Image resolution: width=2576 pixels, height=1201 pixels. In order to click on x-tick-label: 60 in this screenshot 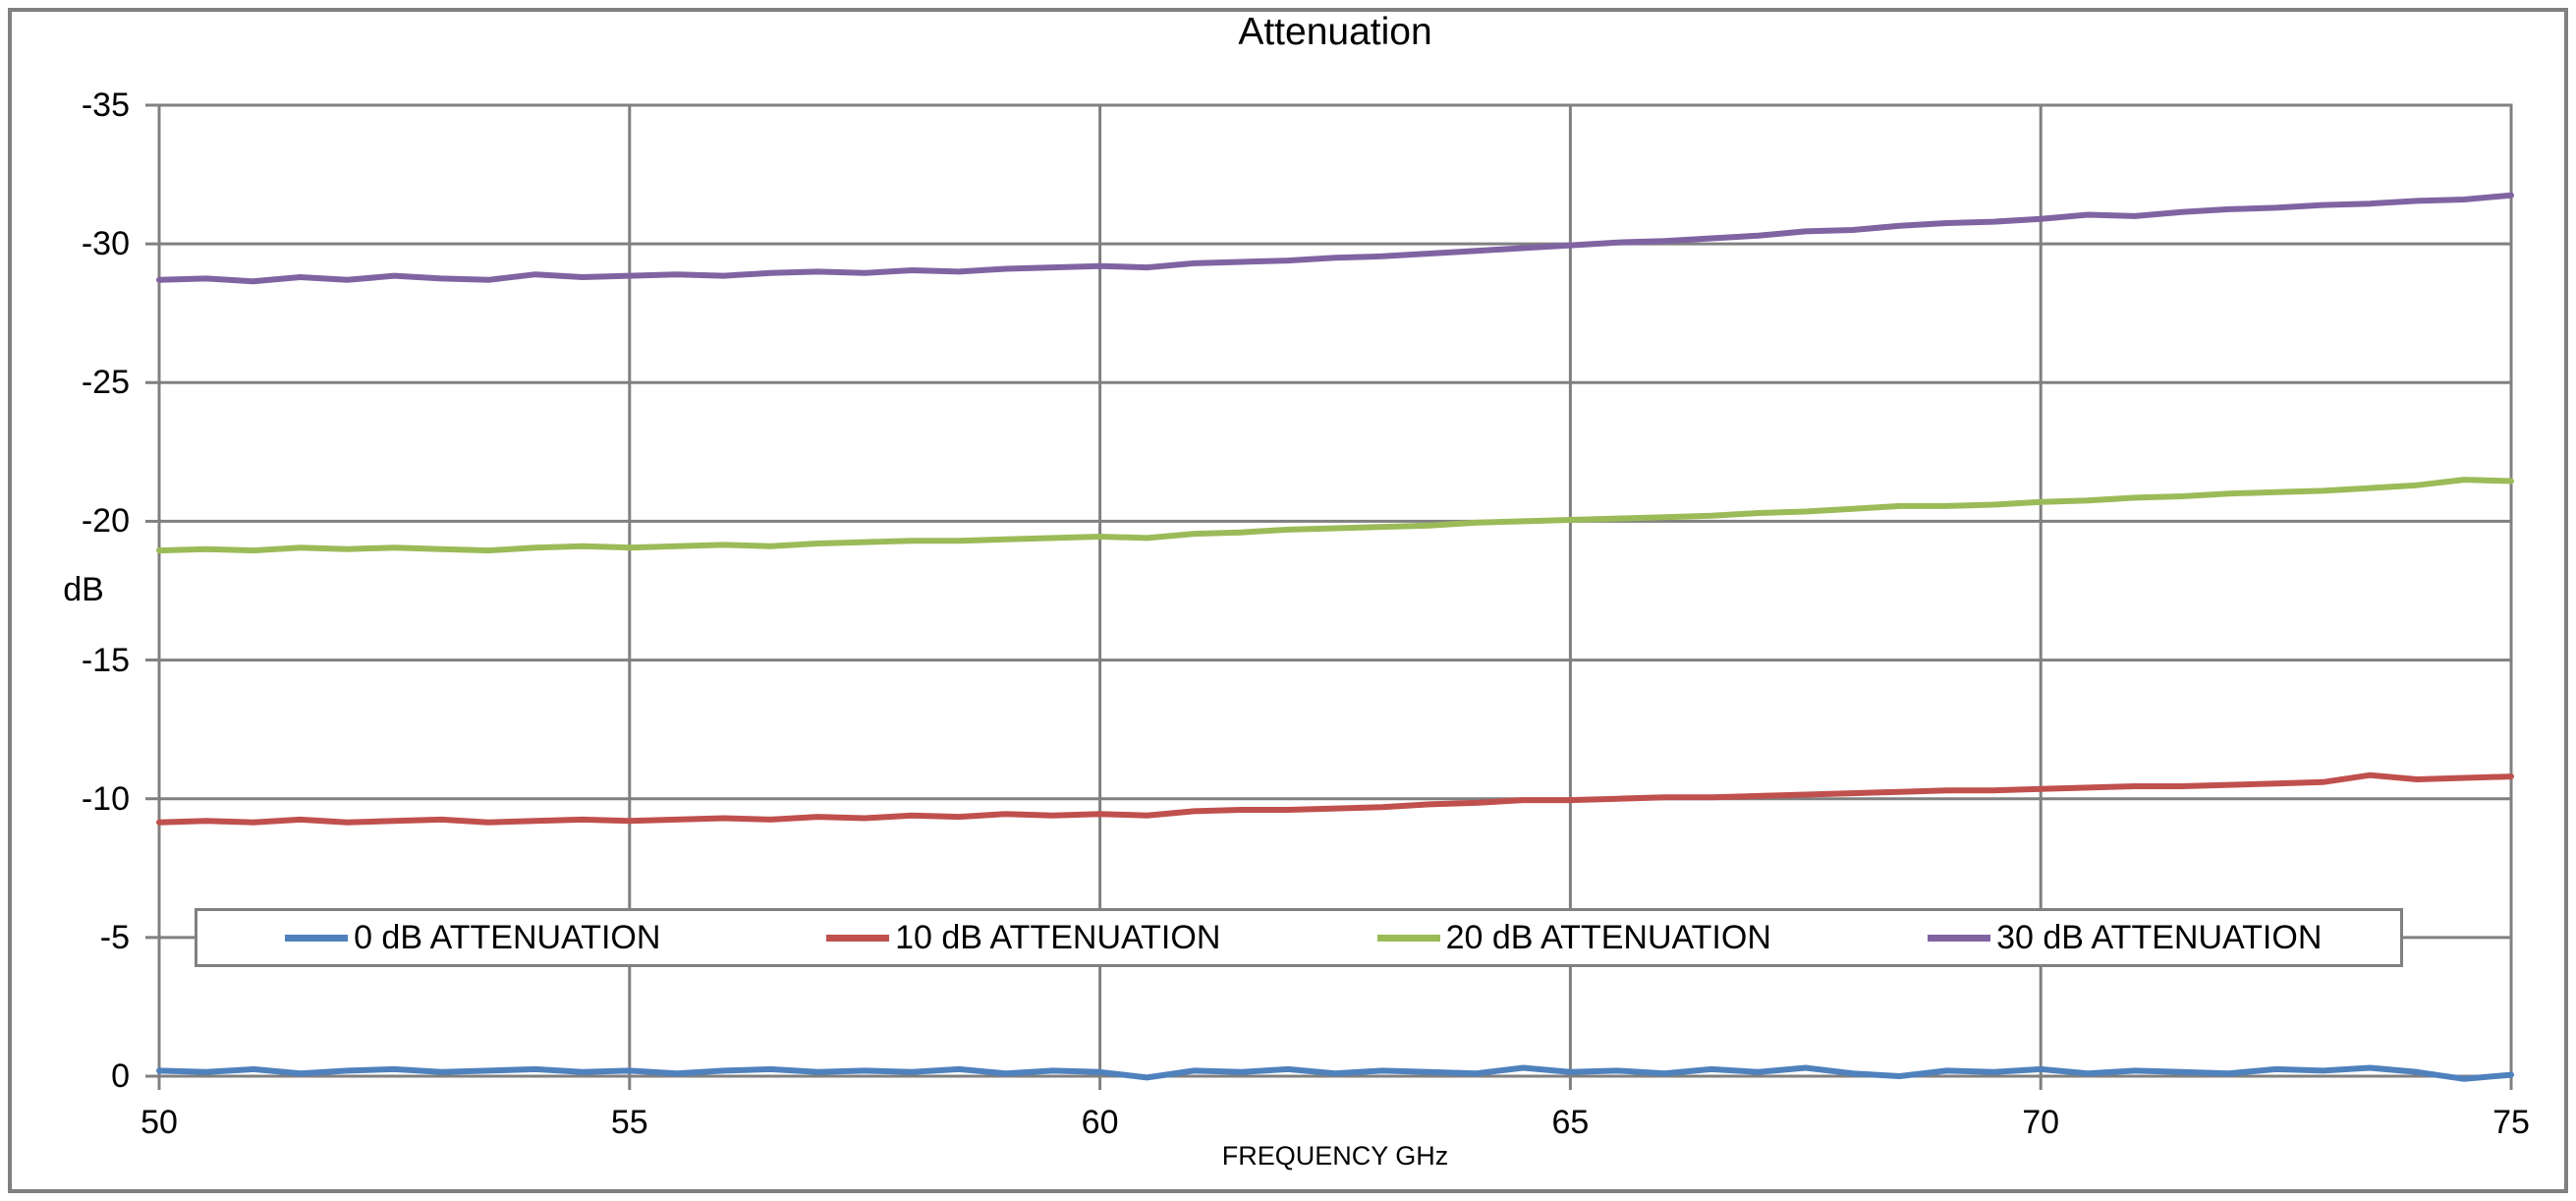, I will do `click(1100, 1122)`.